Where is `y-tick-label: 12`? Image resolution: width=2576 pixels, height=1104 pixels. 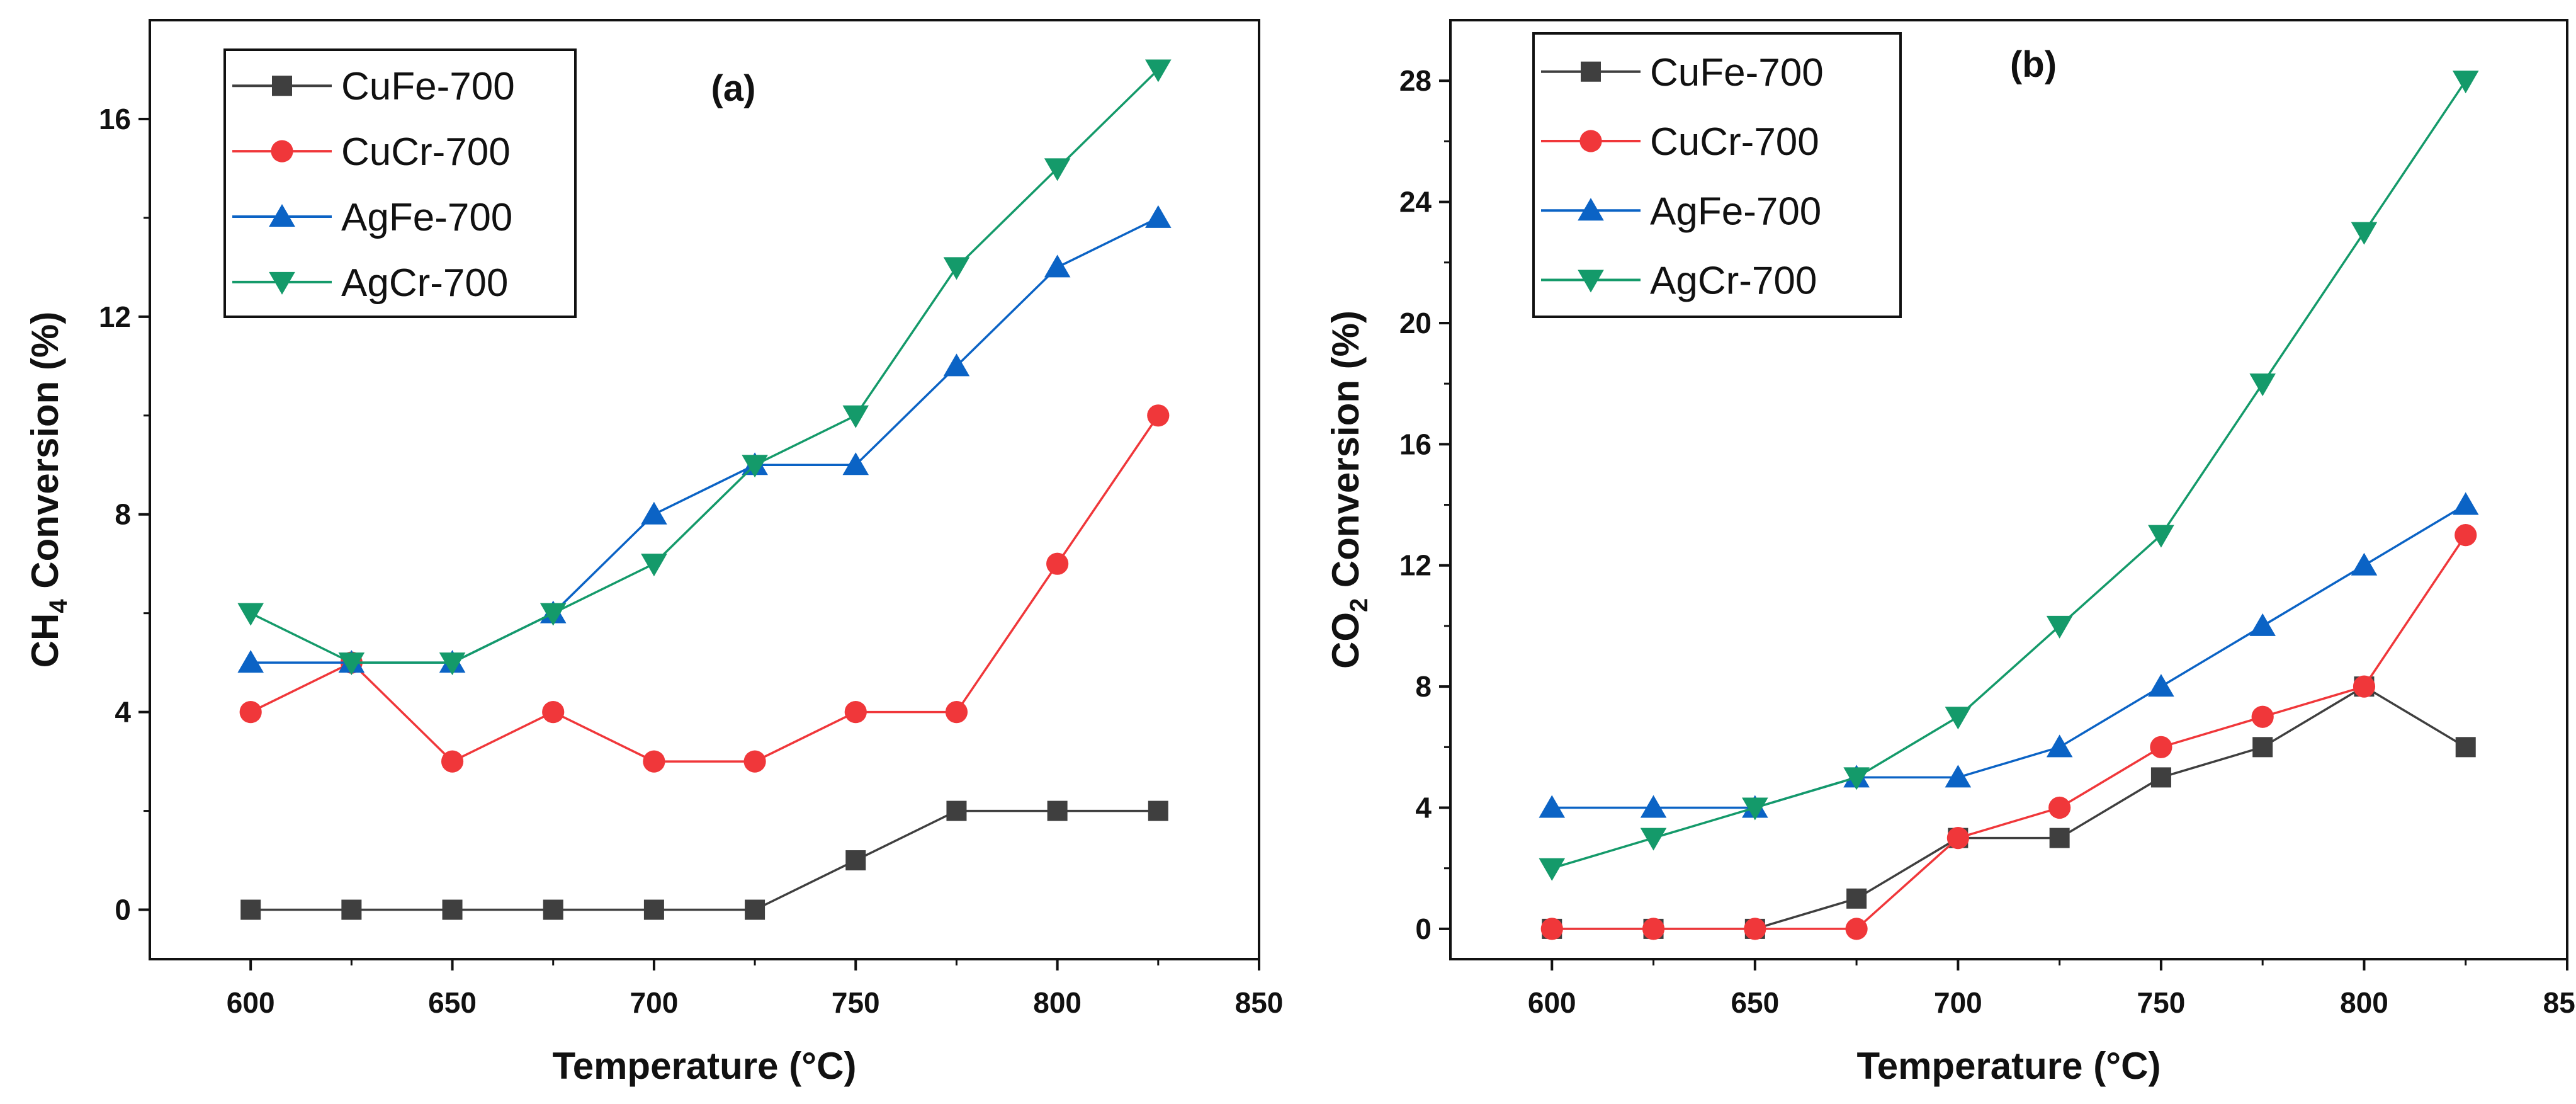
y-tick-label: 12 is located at coordinates (115, 316).